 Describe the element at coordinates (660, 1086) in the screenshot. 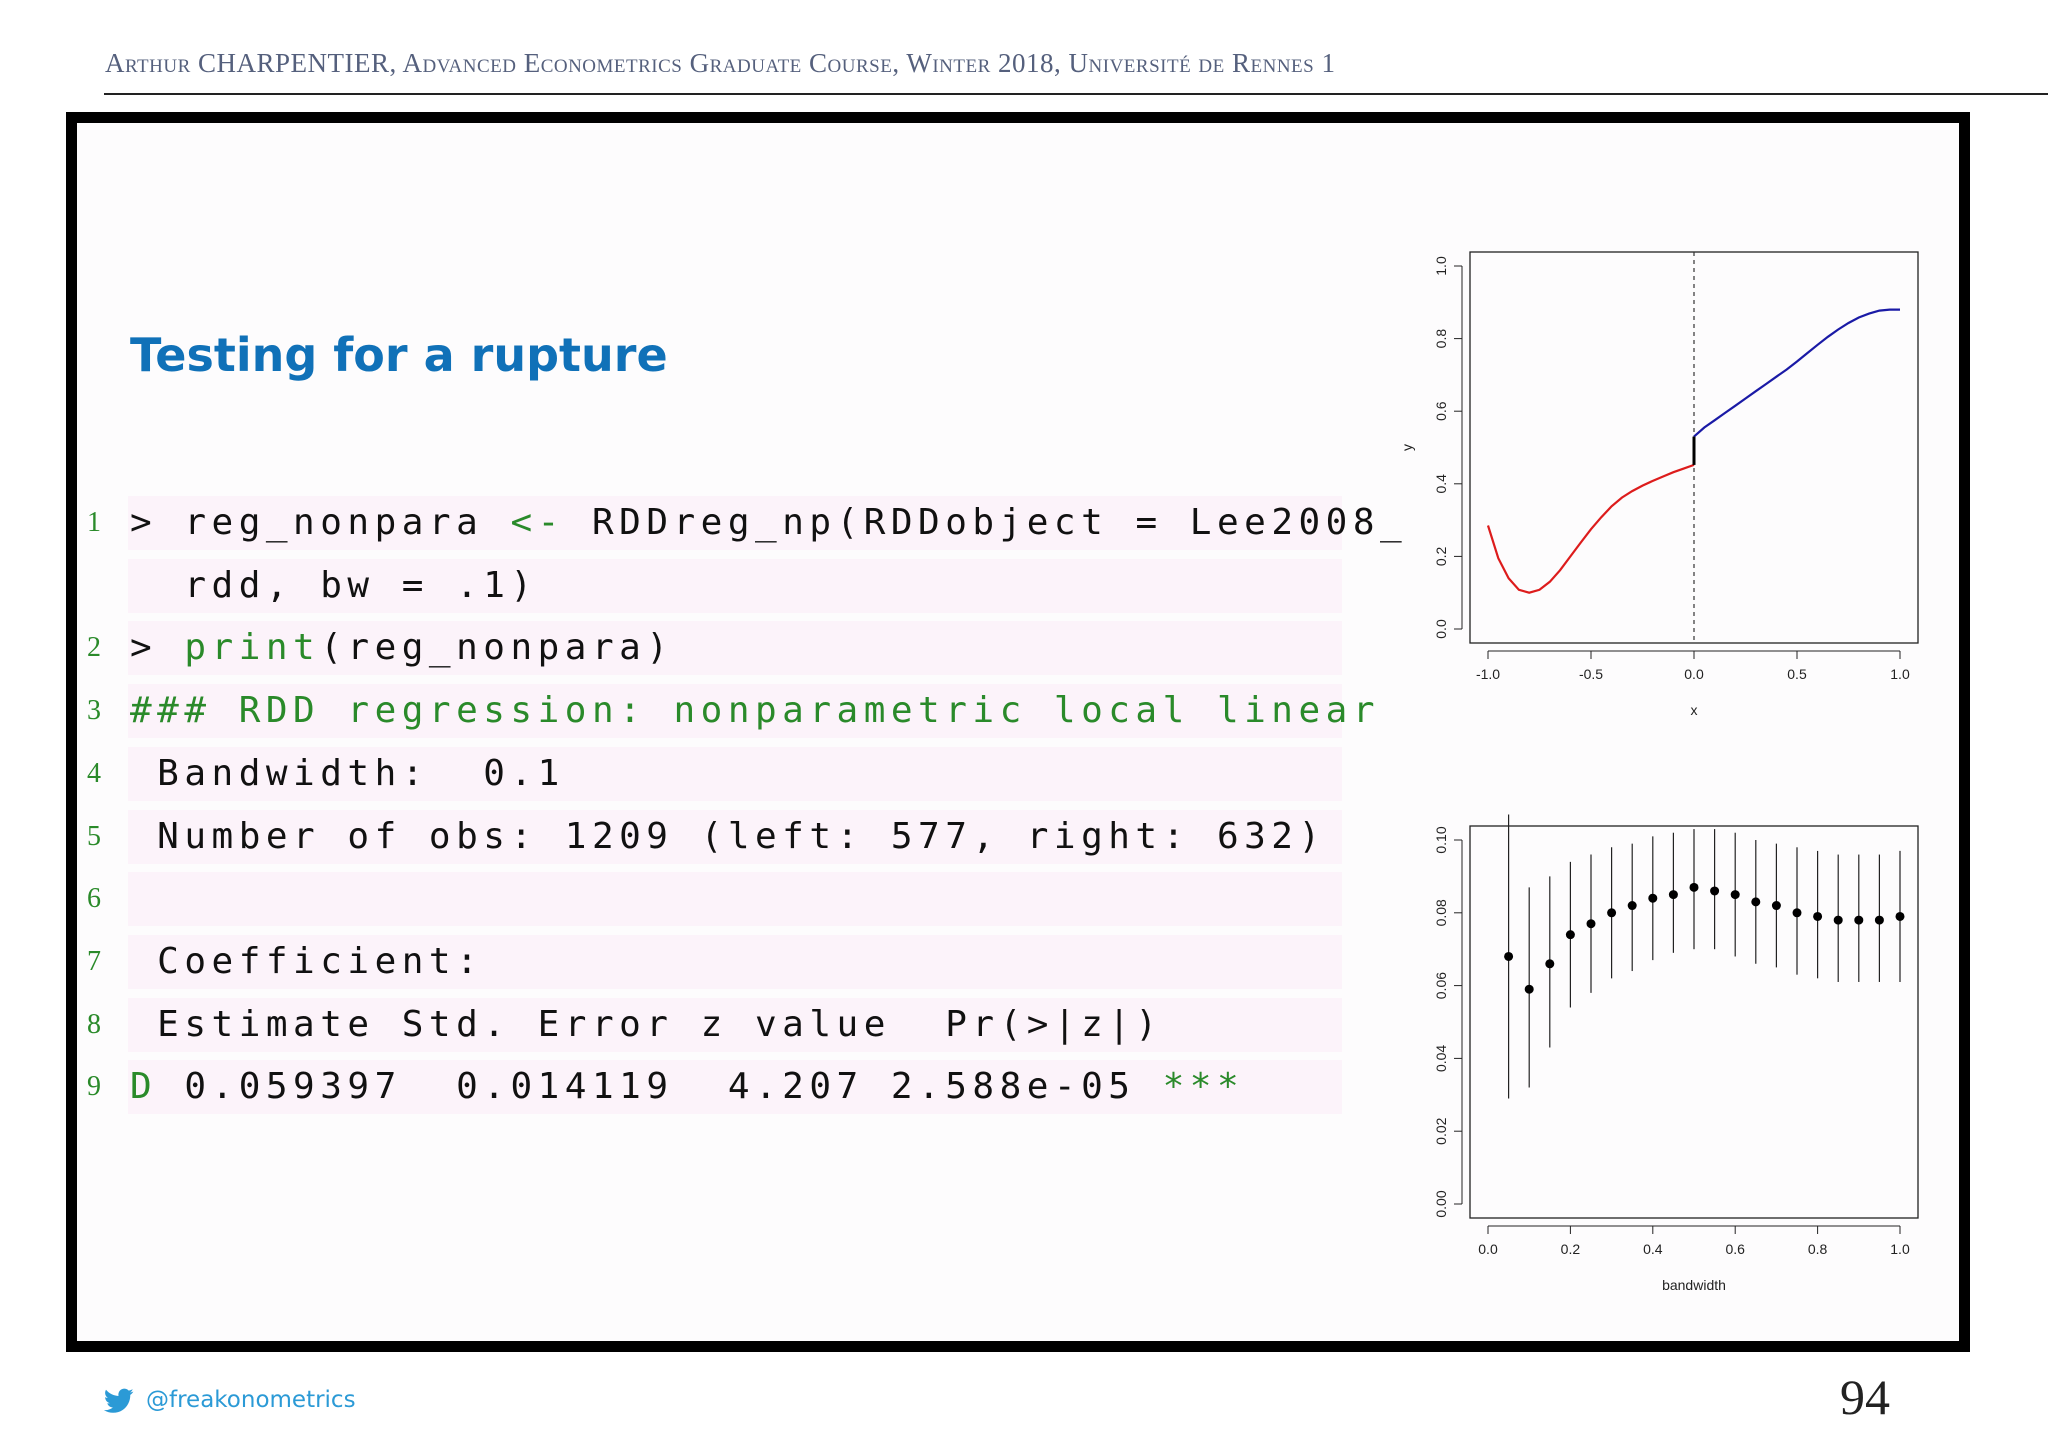

I see `code-token: 0.059397 0.014119 4.207 2.588e-05` at that location.